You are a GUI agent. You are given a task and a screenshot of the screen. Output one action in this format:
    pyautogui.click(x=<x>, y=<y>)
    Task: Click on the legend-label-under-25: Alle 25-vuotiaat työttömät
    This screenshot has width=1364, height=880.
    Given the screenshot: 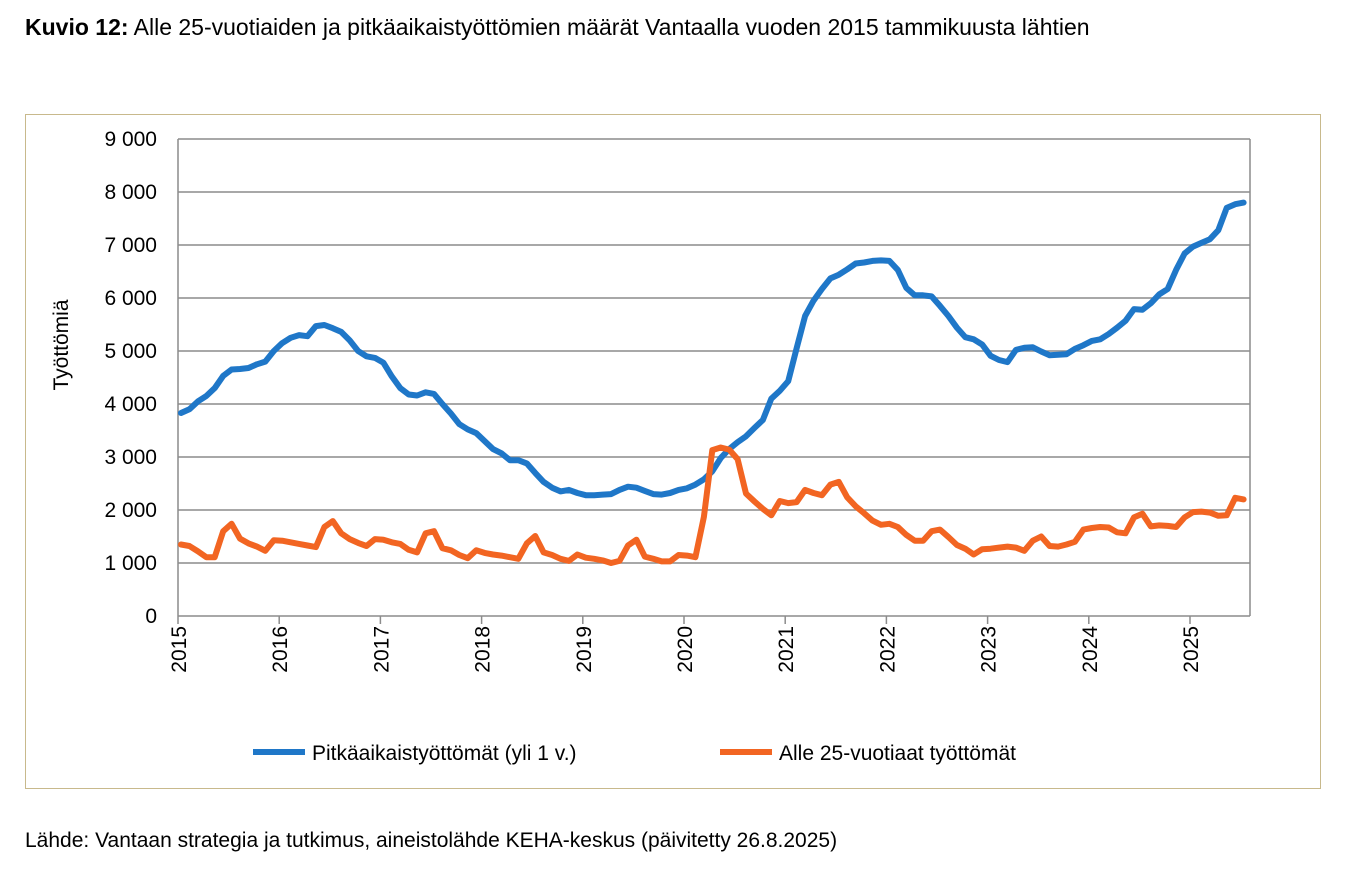 What is the action you would take?
    pyautogui.click(x=897, y=753)
    